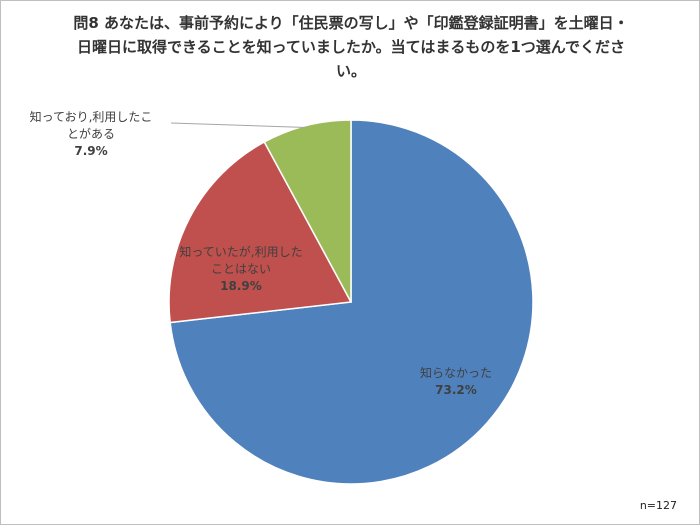  I want to click on value-label: 7.9%, so click(91, 151).